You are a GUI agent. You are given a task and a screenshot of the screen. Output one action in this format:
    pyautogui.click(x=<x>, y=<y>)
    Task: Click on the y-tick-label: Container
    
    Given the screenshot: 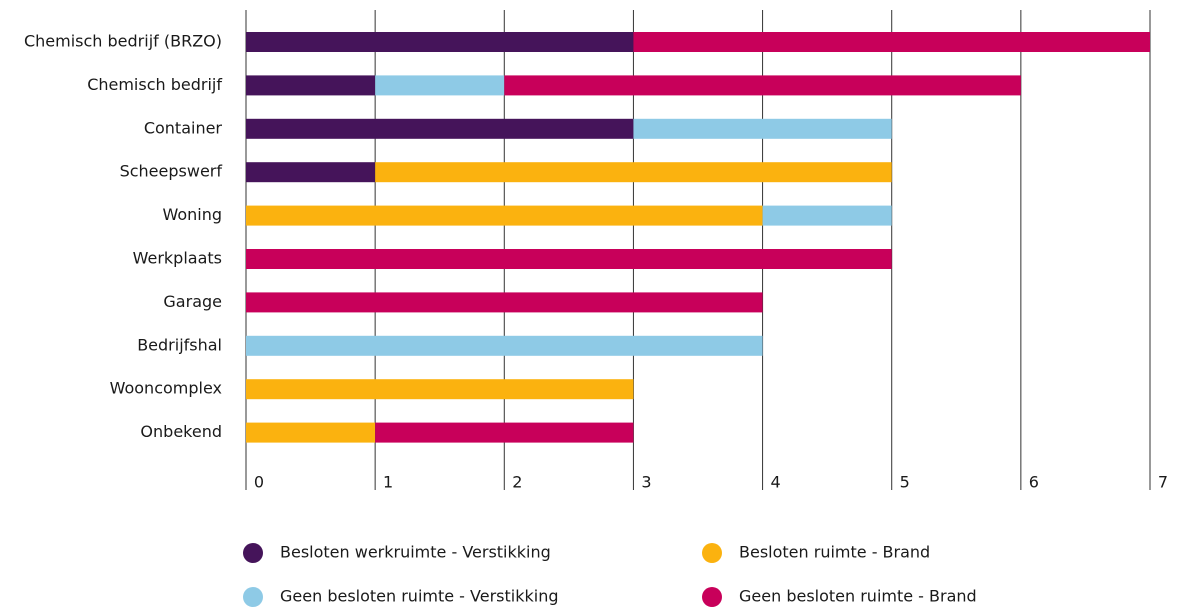 What is the action you would take?
    pyautogui.click(x=183, y=127)
    